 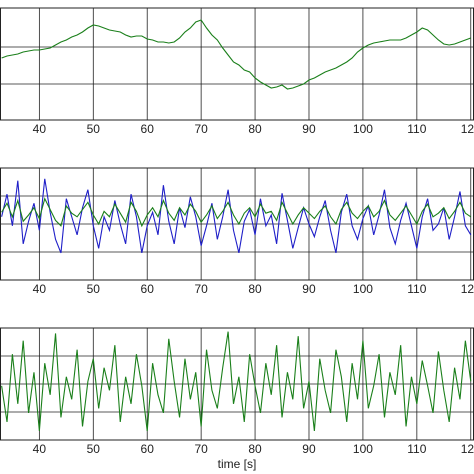 I want to click on x-axis-label: time [s], so click(x=237, y=464).